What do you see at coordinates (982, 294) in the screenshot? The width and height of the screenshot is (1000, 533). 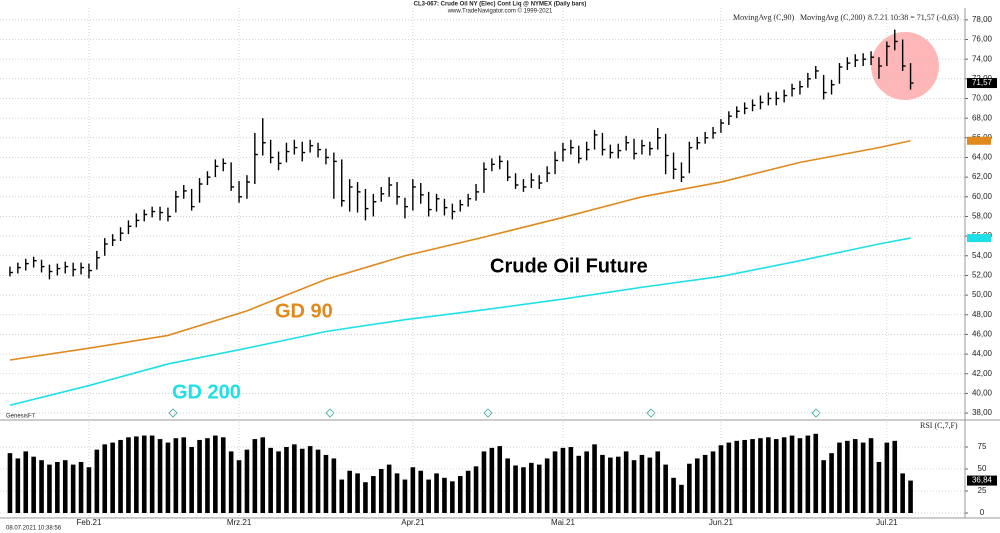 I see `y-tick-label: 50,00` at bounding box center [982, 294].